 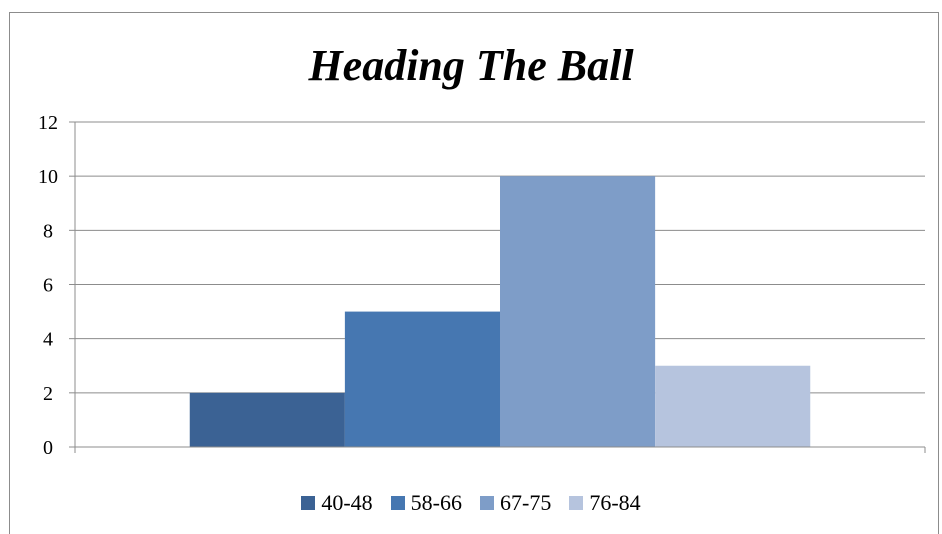 I want to click on legend-label: 40-48, so click(x=347, y=502).